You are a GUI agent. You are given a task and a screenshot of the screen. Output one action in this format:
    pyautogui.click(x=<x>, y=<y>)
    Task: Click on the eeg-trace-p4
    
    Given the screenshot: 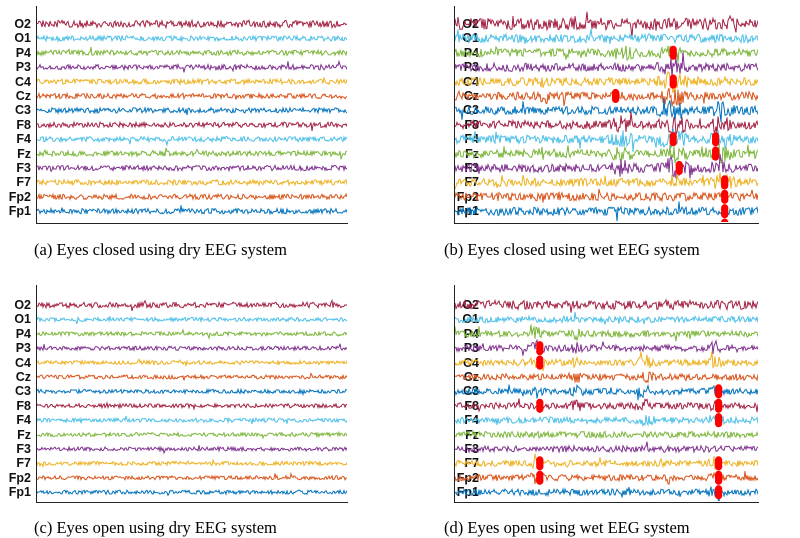 What is the action you would take?
    pyautogui.click(x=606, y=333)
    